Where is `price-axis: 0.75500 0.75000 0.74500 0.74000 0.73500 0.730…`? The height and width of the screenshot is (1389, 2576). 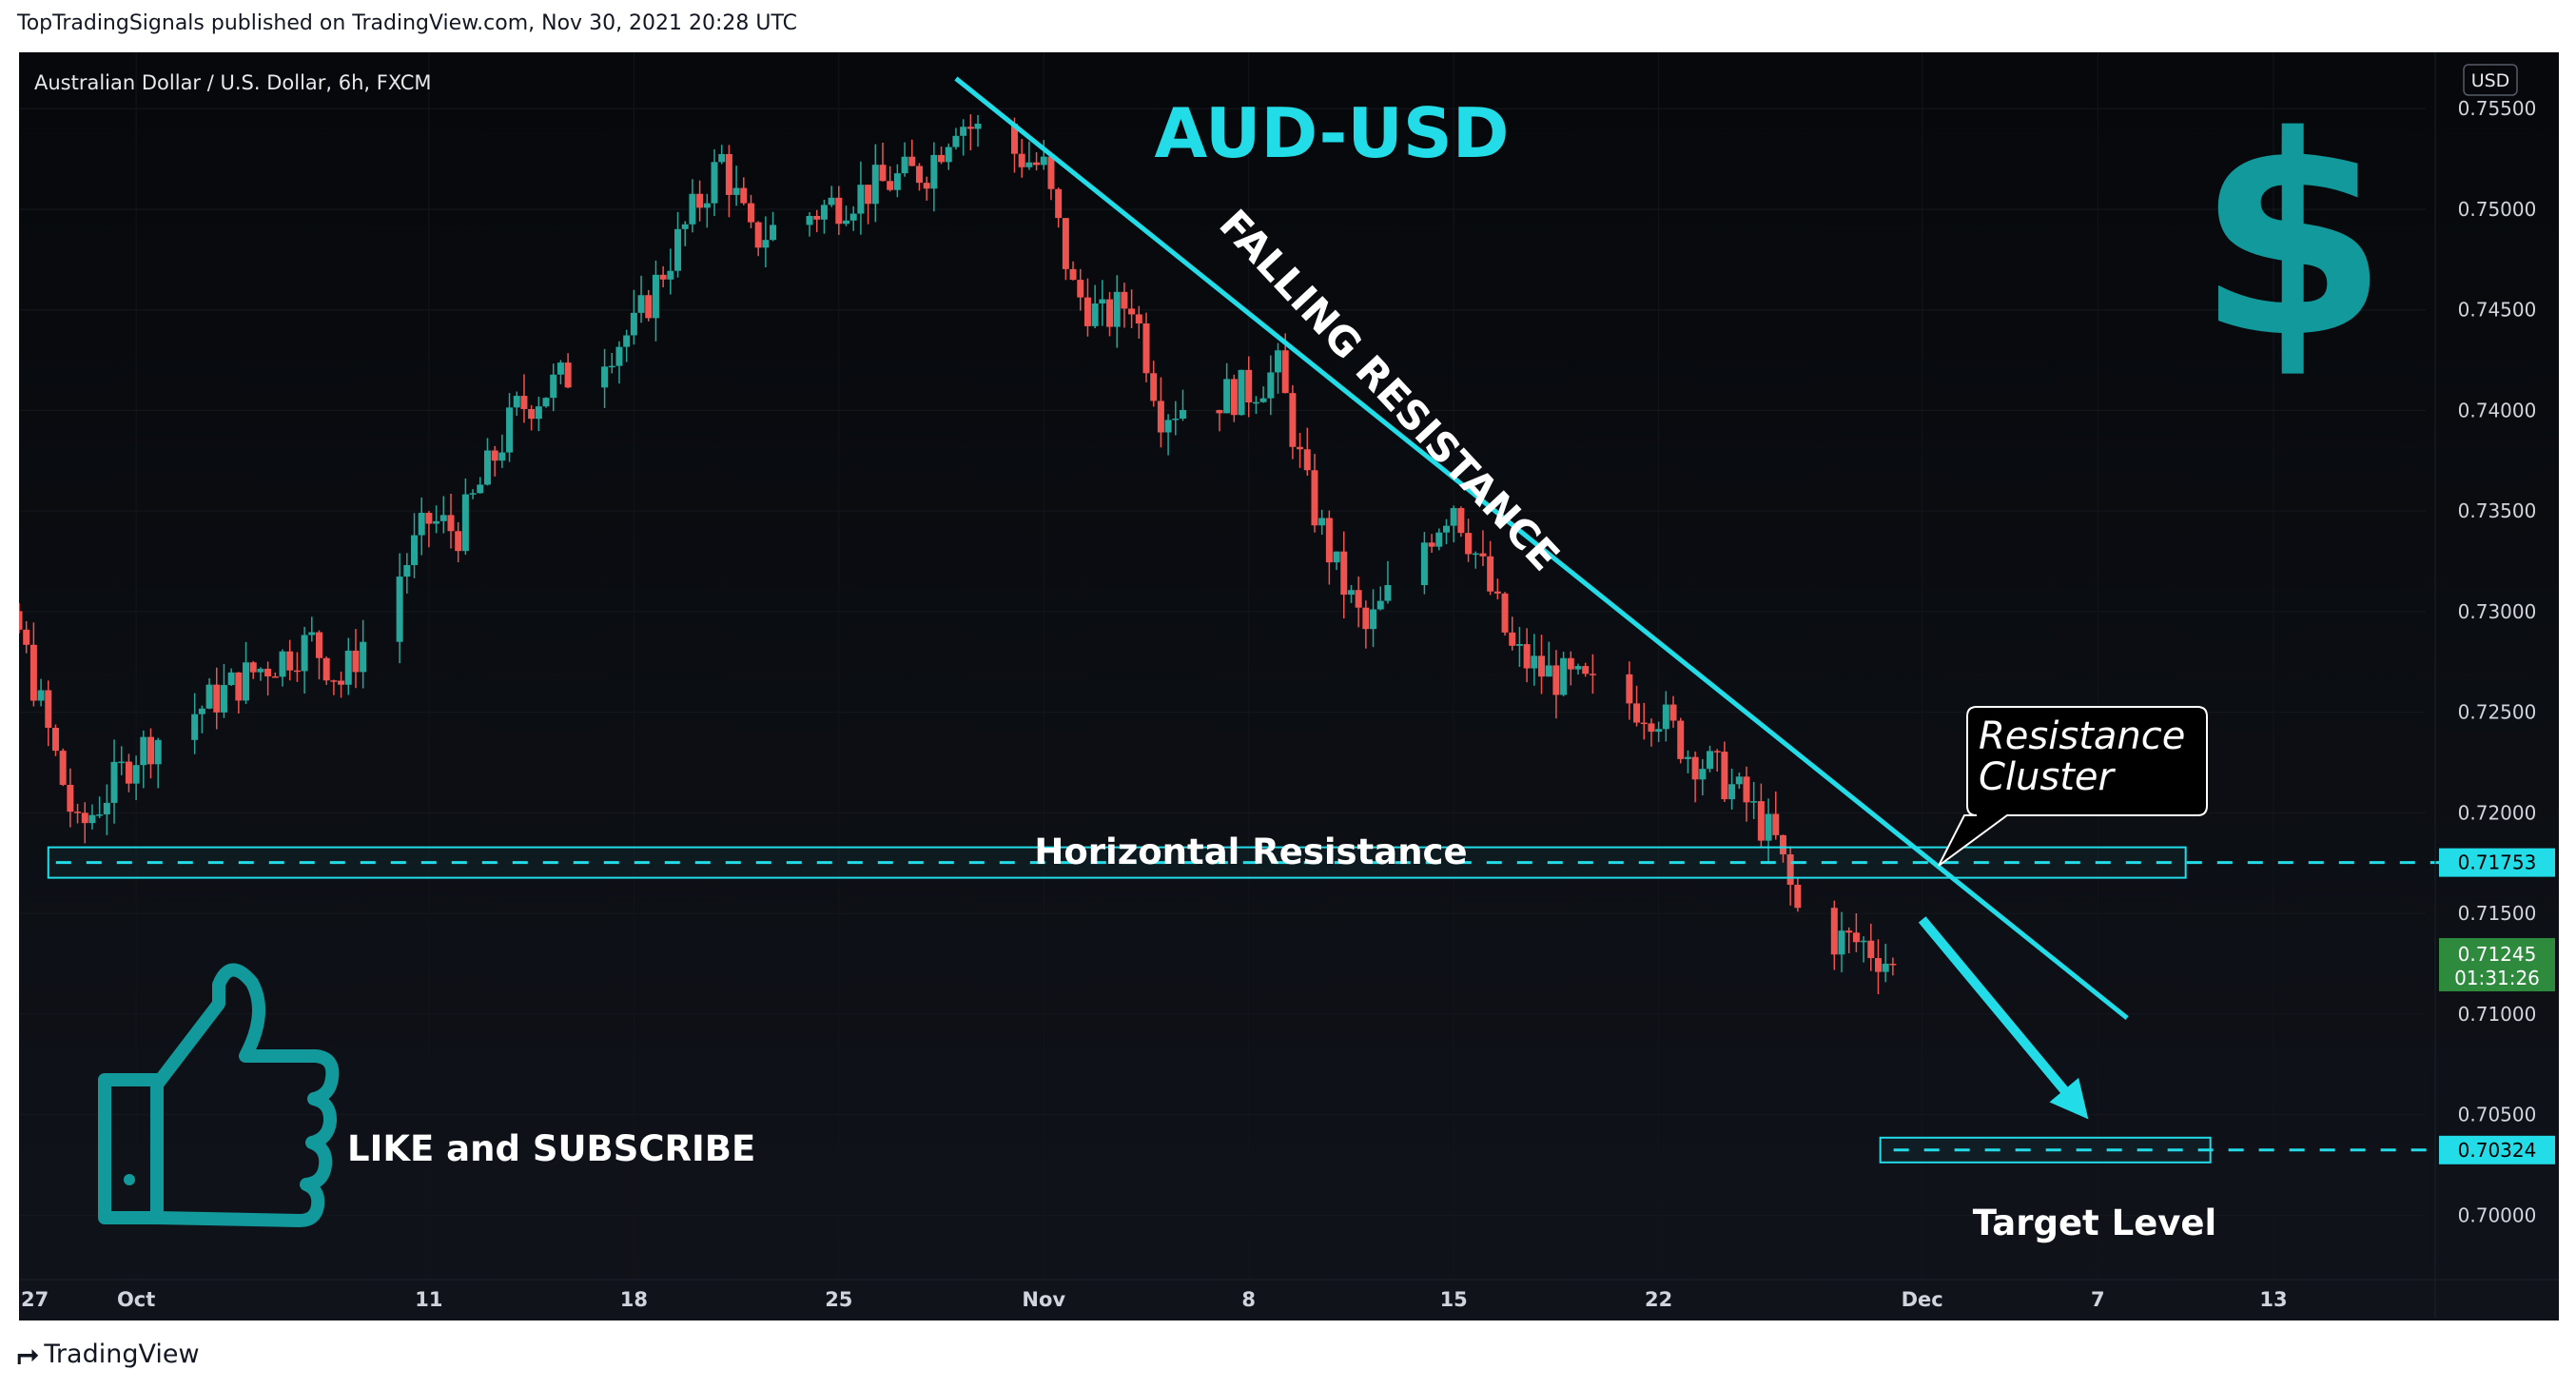 price-axis: 0.75500 0.75000 0.74500 0.74000 0.73500 0.730… is located at coordinates (2485, 685).